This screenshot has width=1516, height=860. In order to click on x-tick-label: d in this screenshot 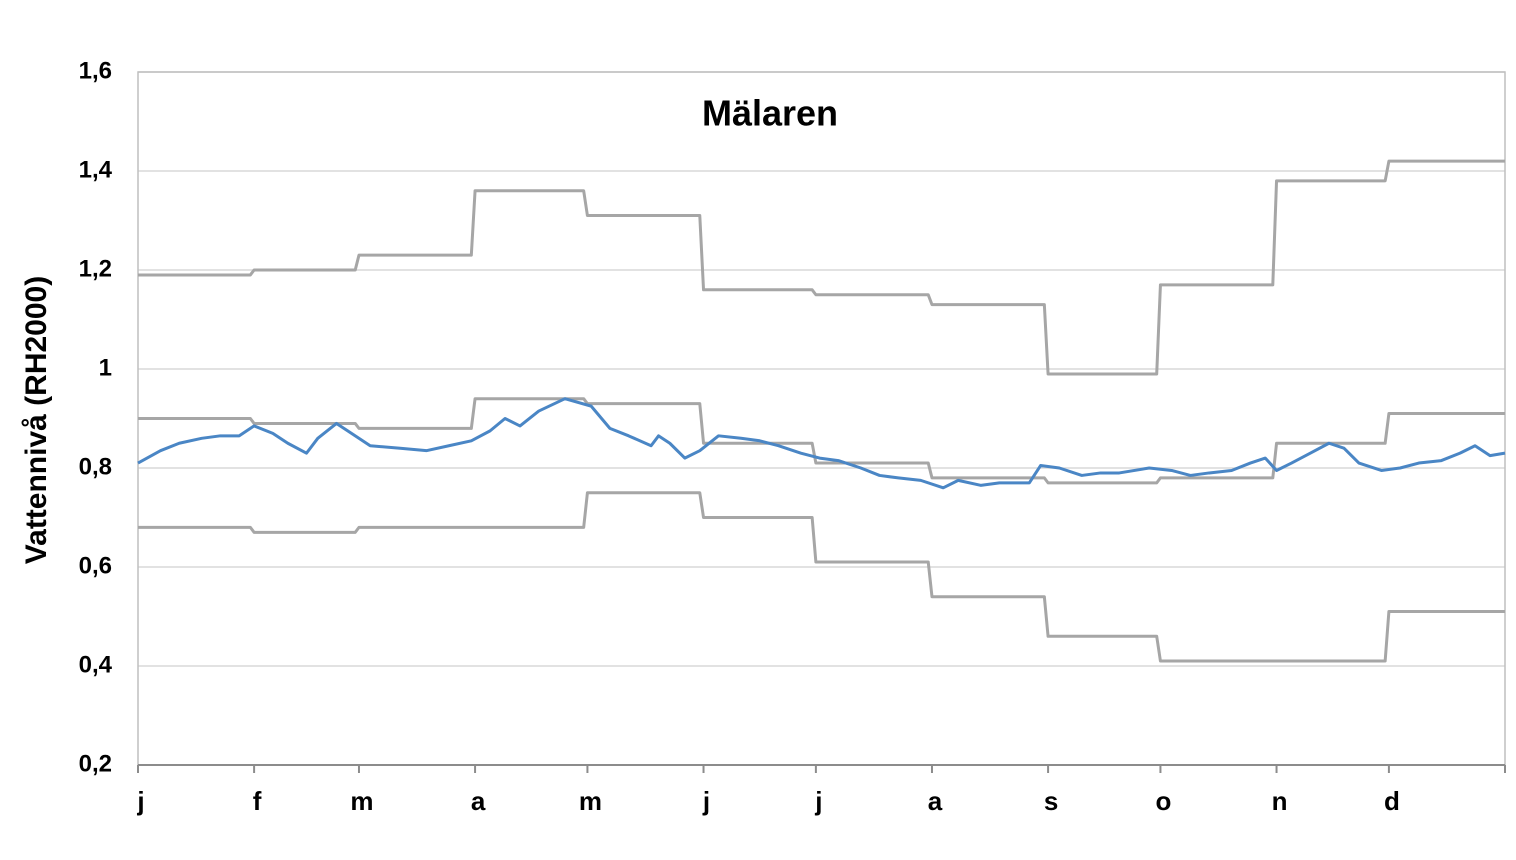, I will do `click(1392, 801)`.